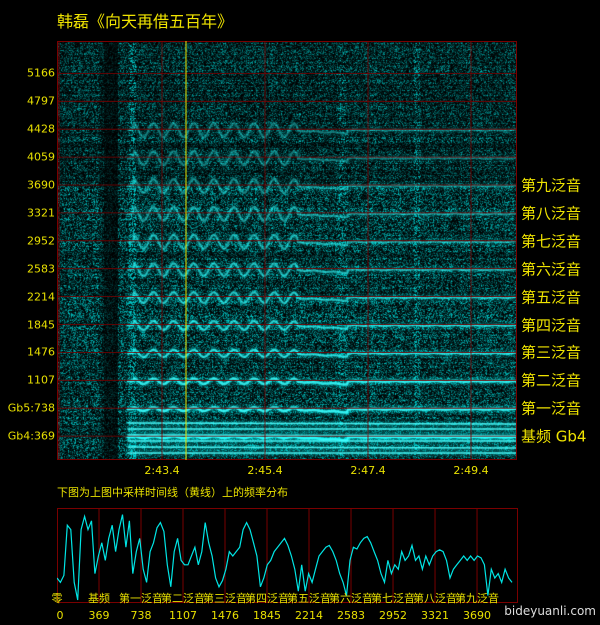 The width and height of the screenshot is (600, 625). I want to click on harmonic-label: 第三泛音, so click(551, 352).